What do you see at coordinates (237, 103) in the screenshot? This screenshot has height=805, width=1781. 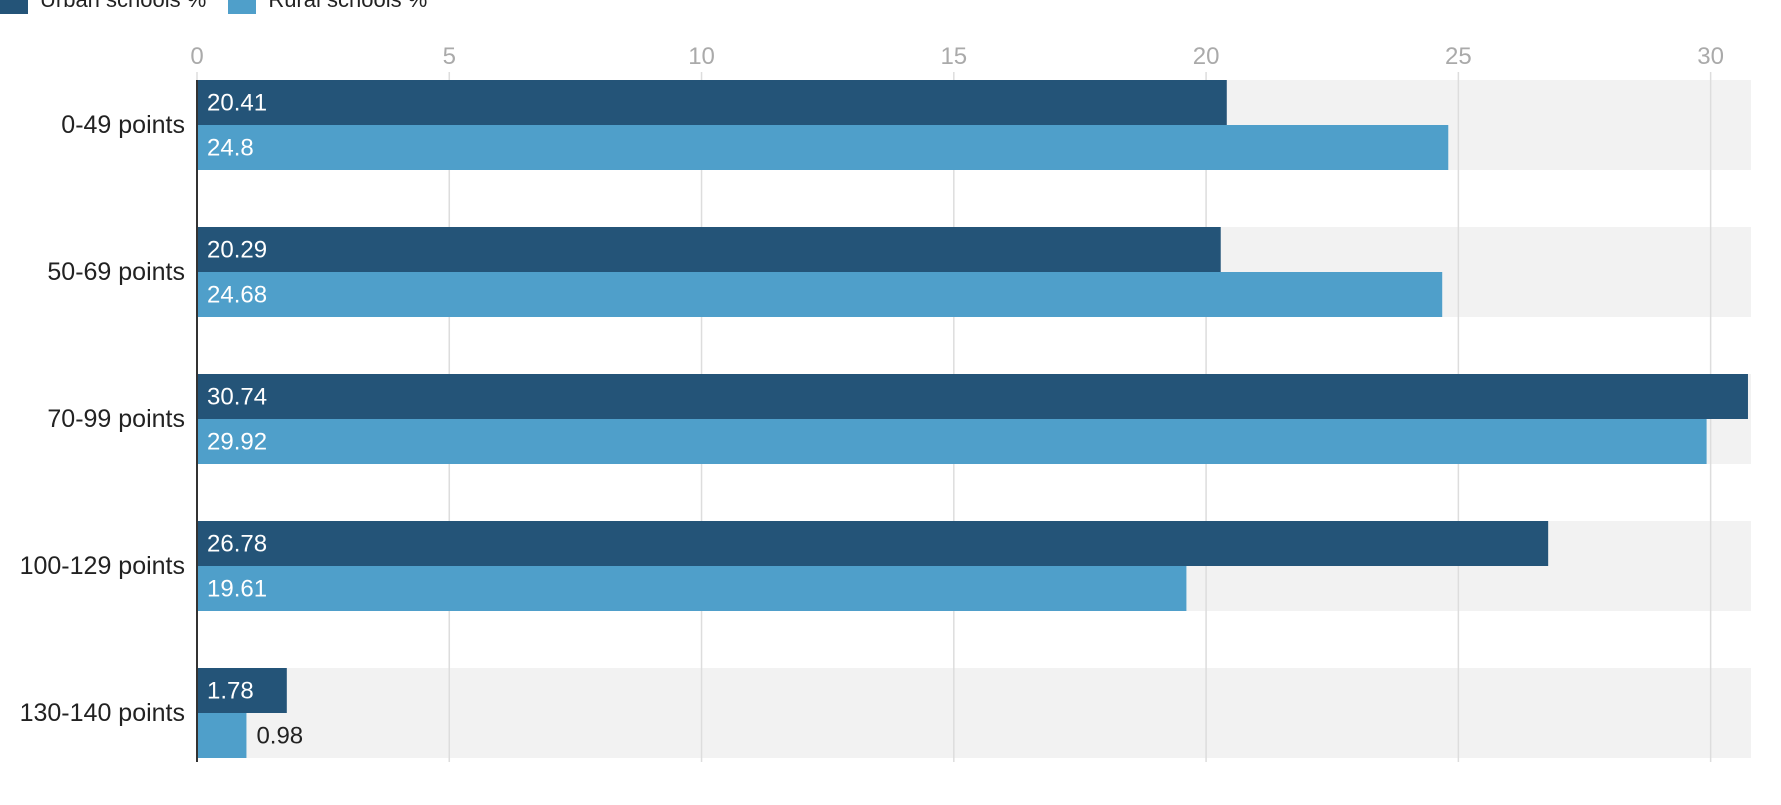 I see `data-label-urban: 20.41` at bounding box center [237, 103].